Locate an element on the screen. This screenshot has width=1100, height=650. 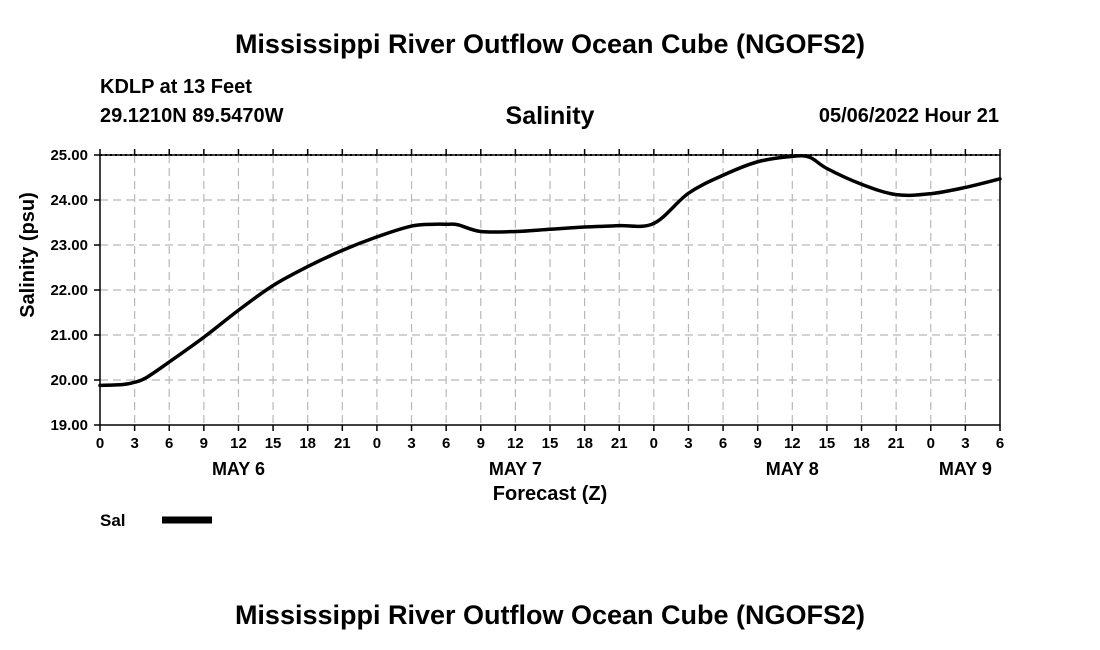
y-axis-label: Salinity (psu) is located at coordinates (28, 255).